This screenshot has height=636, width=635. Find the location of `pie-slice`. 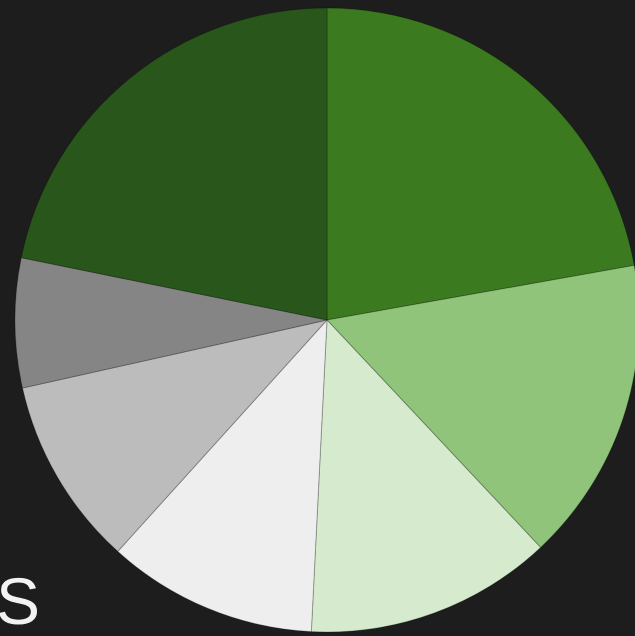

pie-slice is located at coordinates (171, 323).